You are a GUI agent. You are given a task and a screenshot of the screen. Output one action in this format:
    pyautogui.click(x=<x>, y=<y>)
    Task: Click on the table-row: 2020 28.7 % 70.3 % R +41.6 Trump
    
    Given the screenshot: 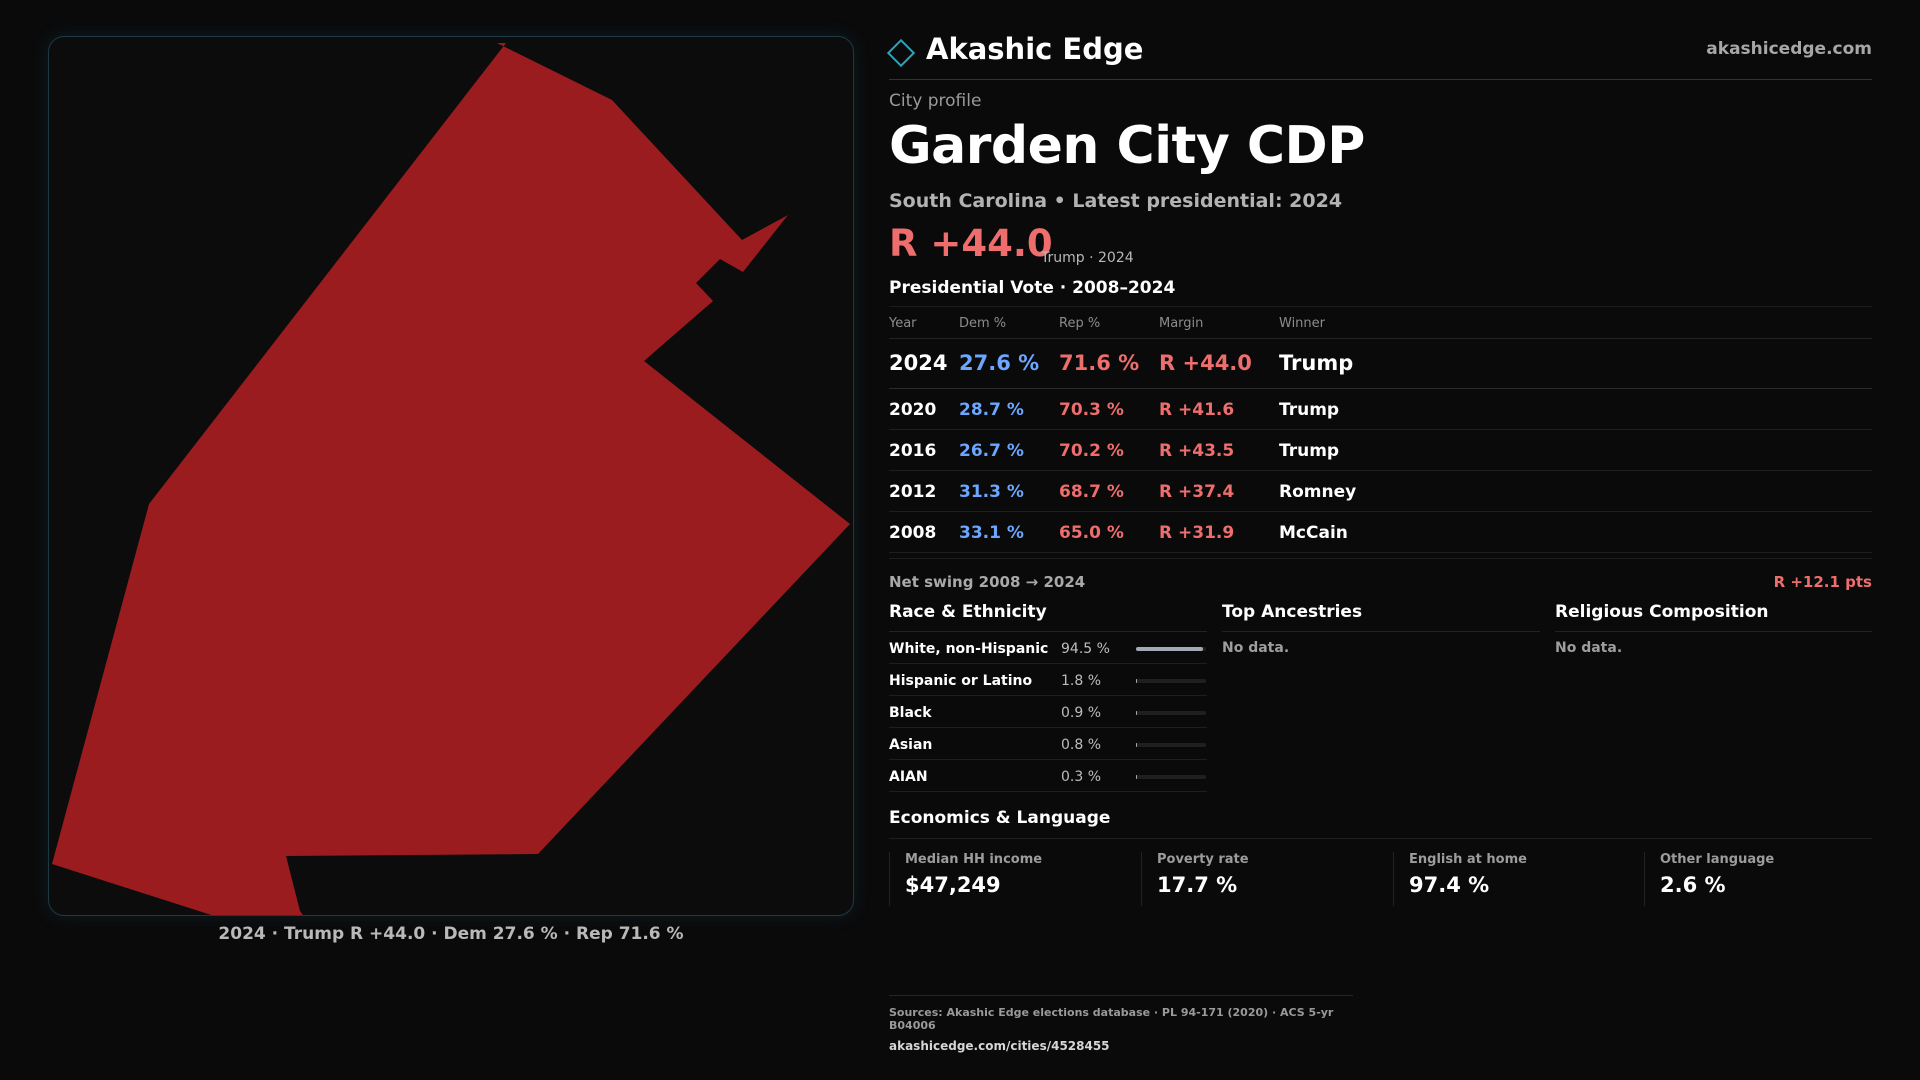 What is the action you would take?
    pyautogui.click(x=1380, y=409)
    